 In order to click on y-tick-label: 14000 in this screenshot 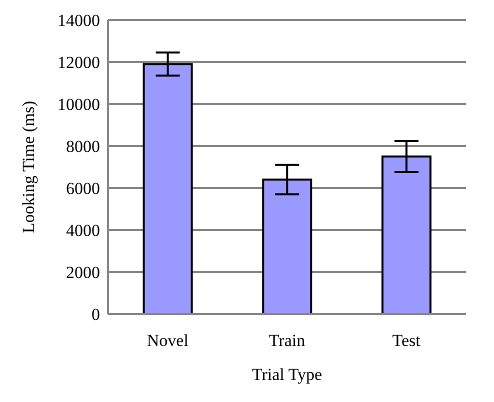, I will do `click(79, 20)`.